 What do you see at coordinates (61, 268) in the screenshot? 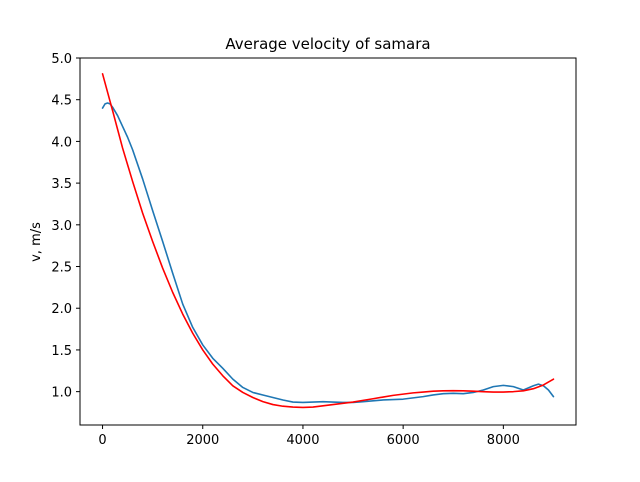
I see `y-tick-label: 2.5` at bounding box center [61, 268].